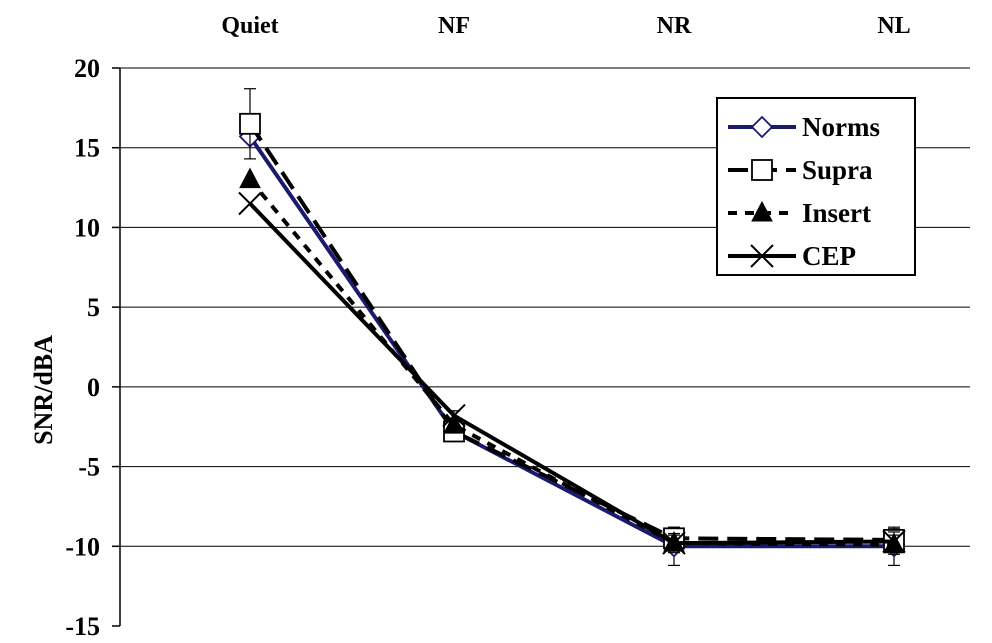  I want to click on category-label: Quiet, so click(249, 26).